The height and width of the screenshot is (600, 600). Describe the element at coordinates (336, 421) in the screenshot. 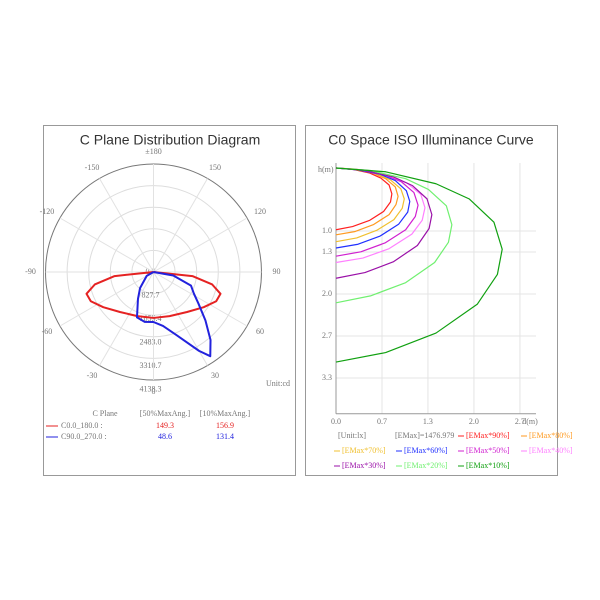

I see `x-tick-label: 0.0` at that location.